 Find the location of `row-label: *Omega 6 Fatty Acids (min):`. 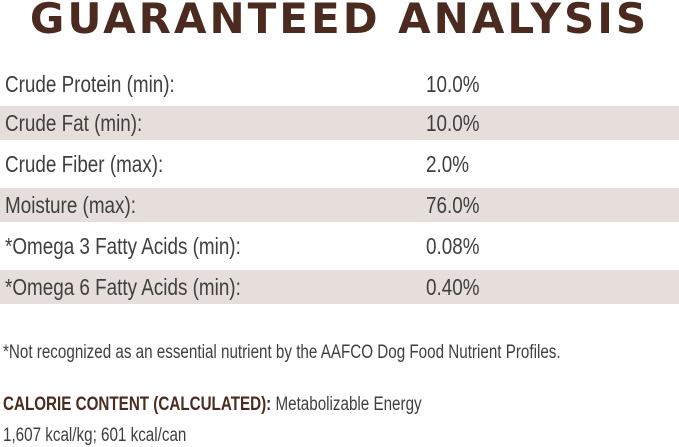

row-label: *Omega 6 Fatty Acids (min): is located at coordinates (123, 287).